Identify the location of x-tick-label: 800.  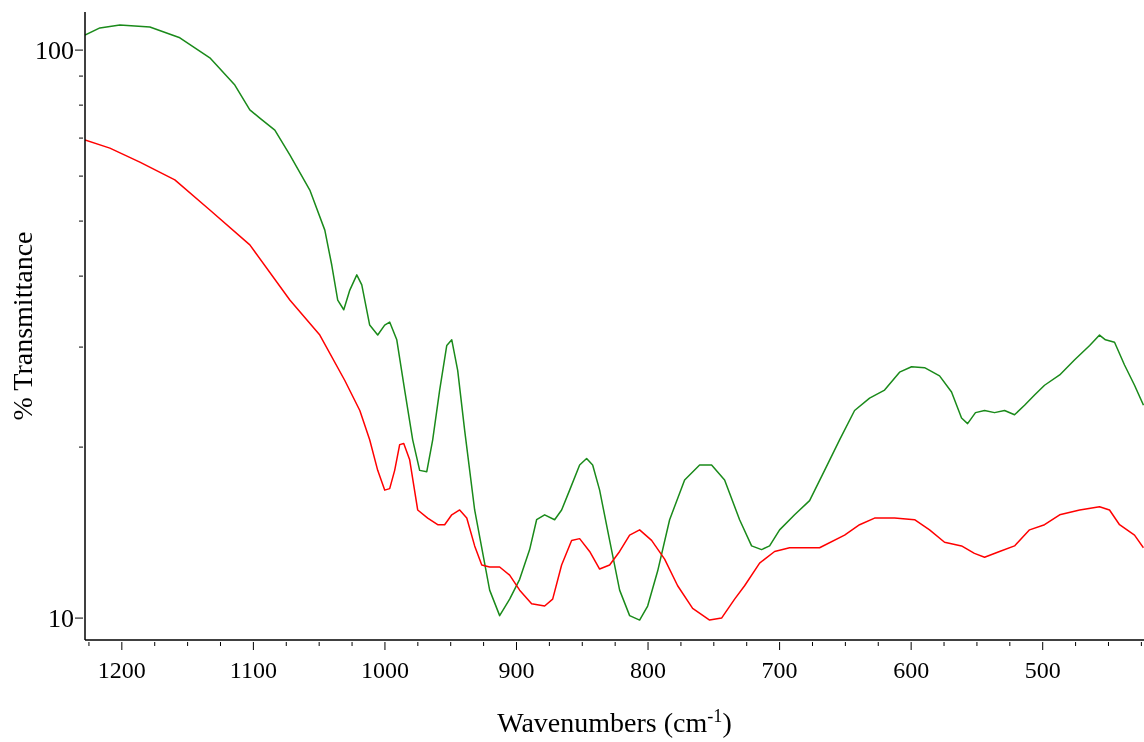
(648, 670).